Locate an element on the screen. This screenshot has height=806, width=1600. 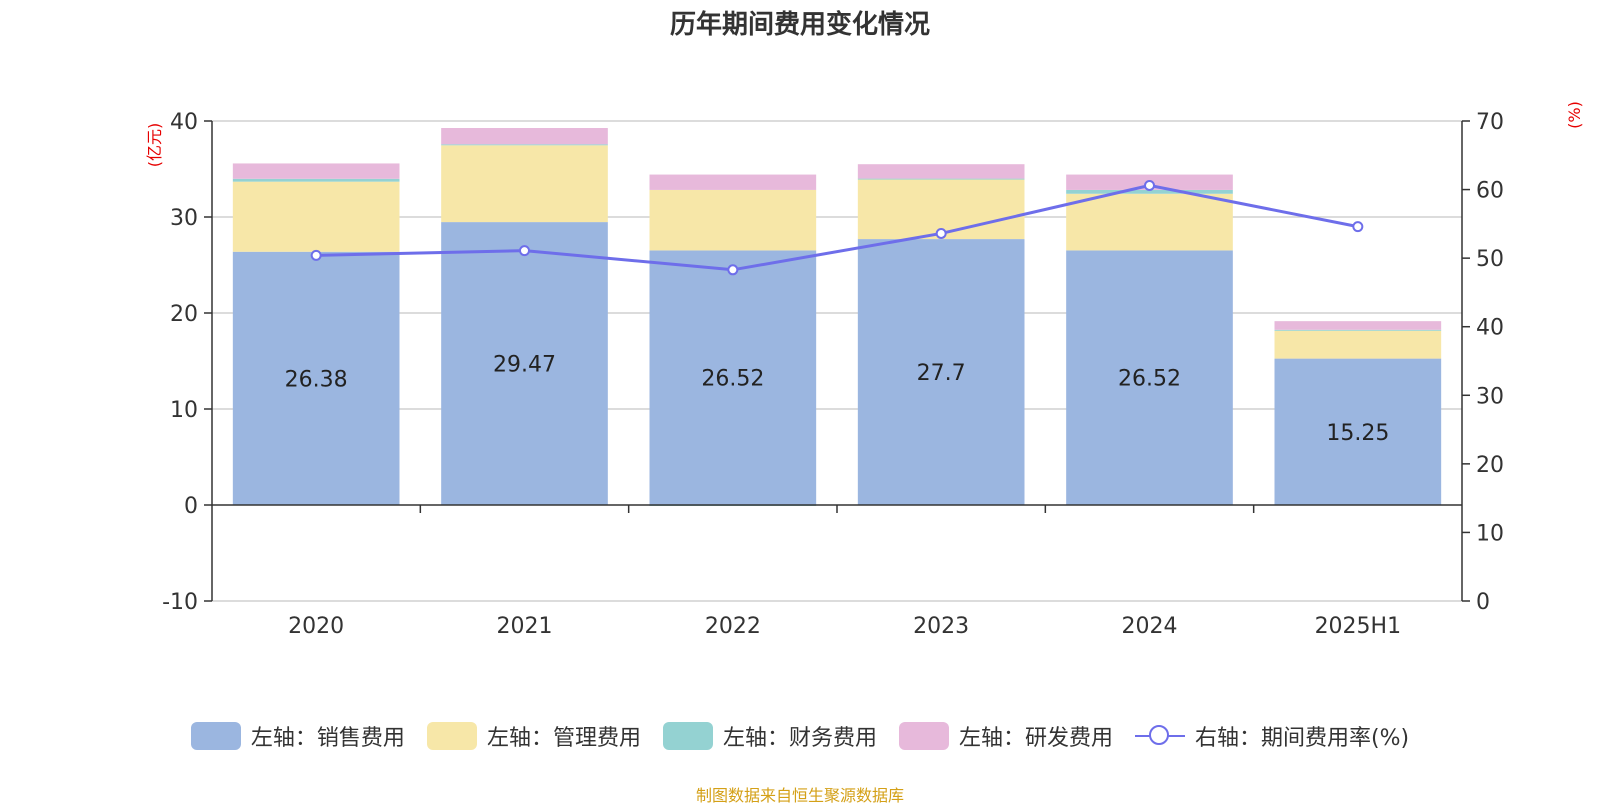
legend-label-admin: 左轴：管理费用 is located at coordinates (563, 738).